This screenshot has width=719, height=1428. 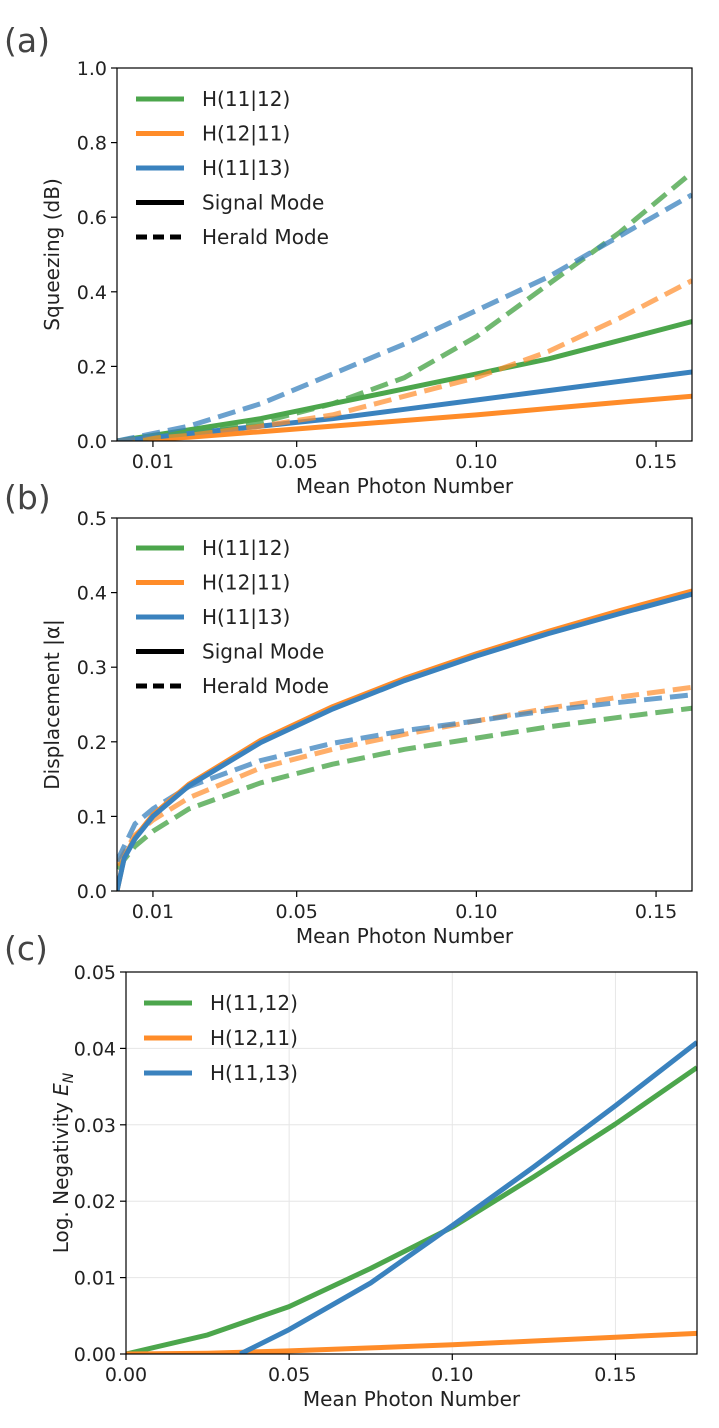 I want to click on y-axis-label: Squeezing (dB), so click(x=52, y=254).